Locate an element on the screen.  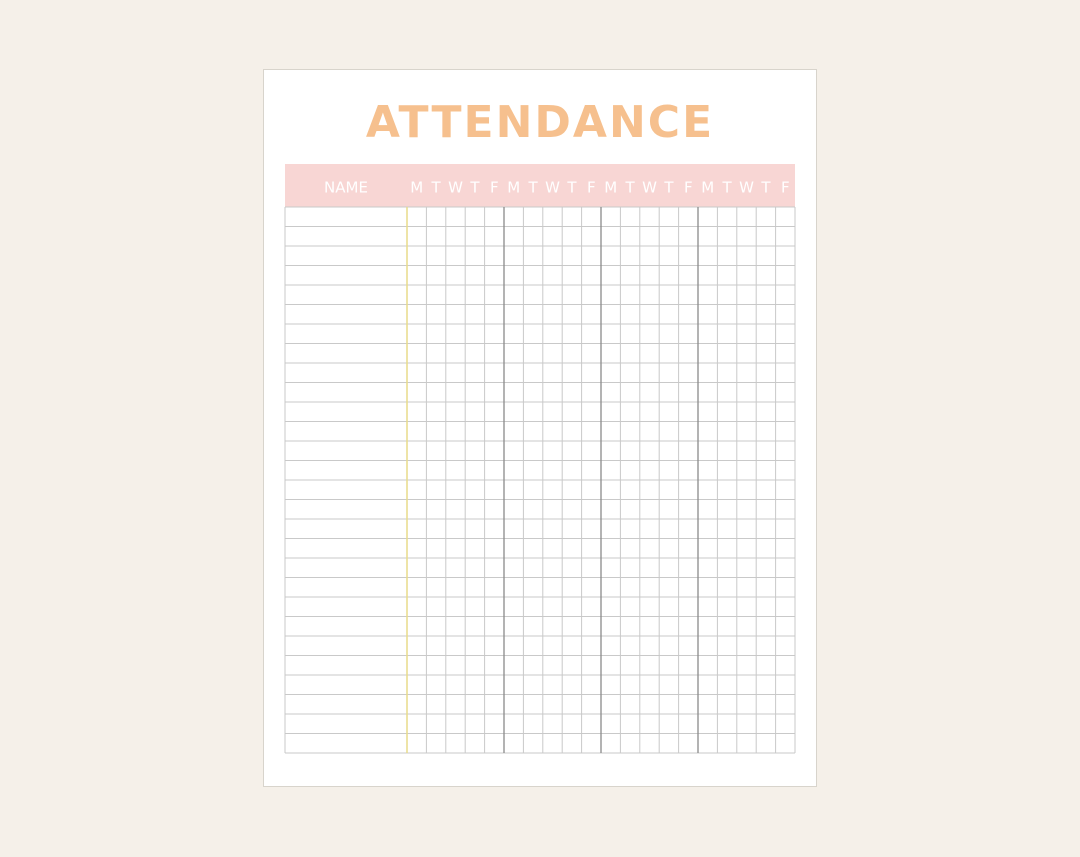
header-band is located at coordinates (540, 185).